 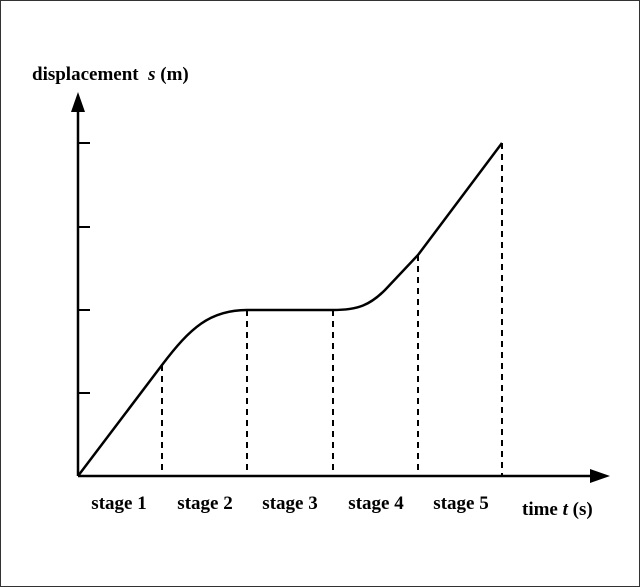 I want to click on stage-label: stage 3, so click(x=289, y=503).